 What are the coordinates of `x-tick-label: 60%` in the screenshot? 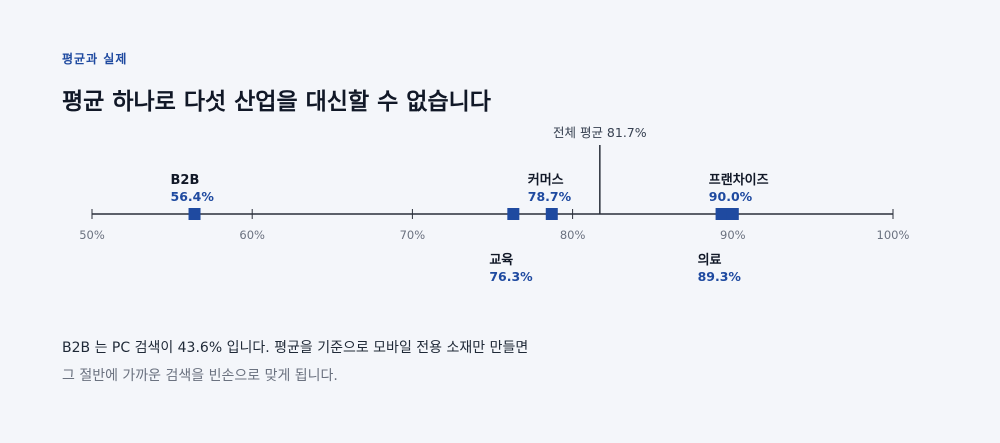 It's located at (252, 235).